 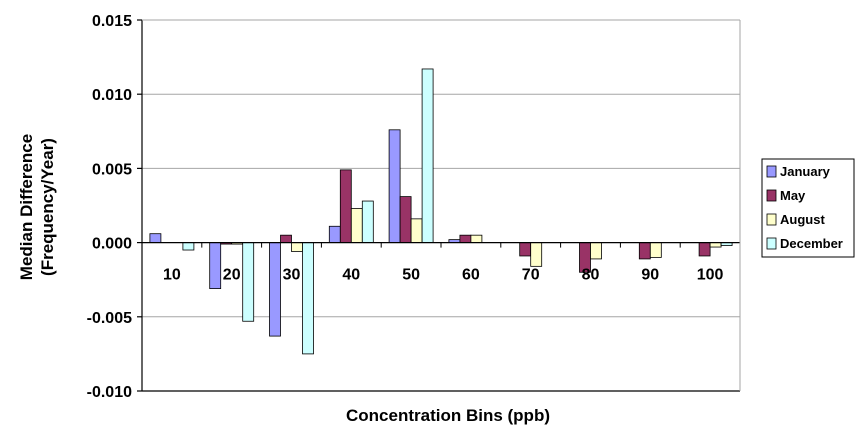 I want to click on y-tick-label: 0.015, so click(x=112, y=21).